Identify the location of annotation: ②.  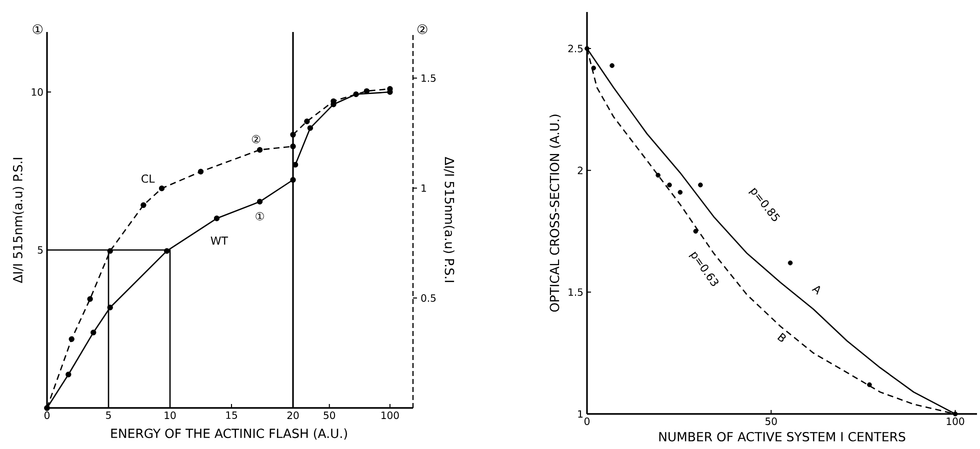
(256, 139).